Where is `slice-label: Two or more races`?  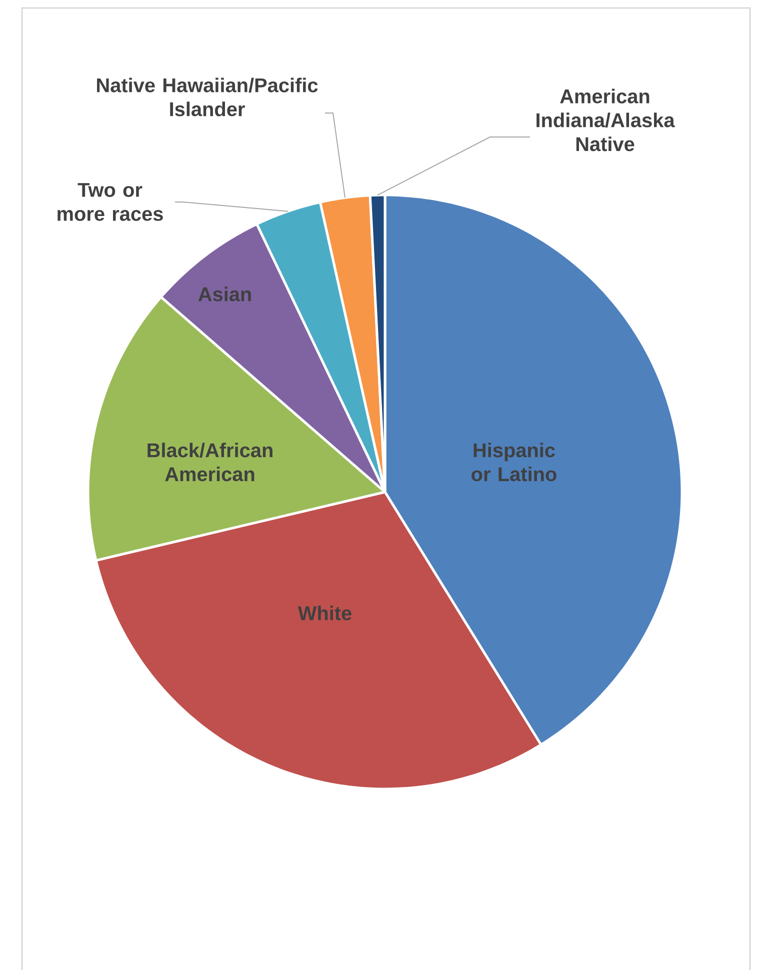
slice-label: Two or more races is located at coordinates (110, 202).